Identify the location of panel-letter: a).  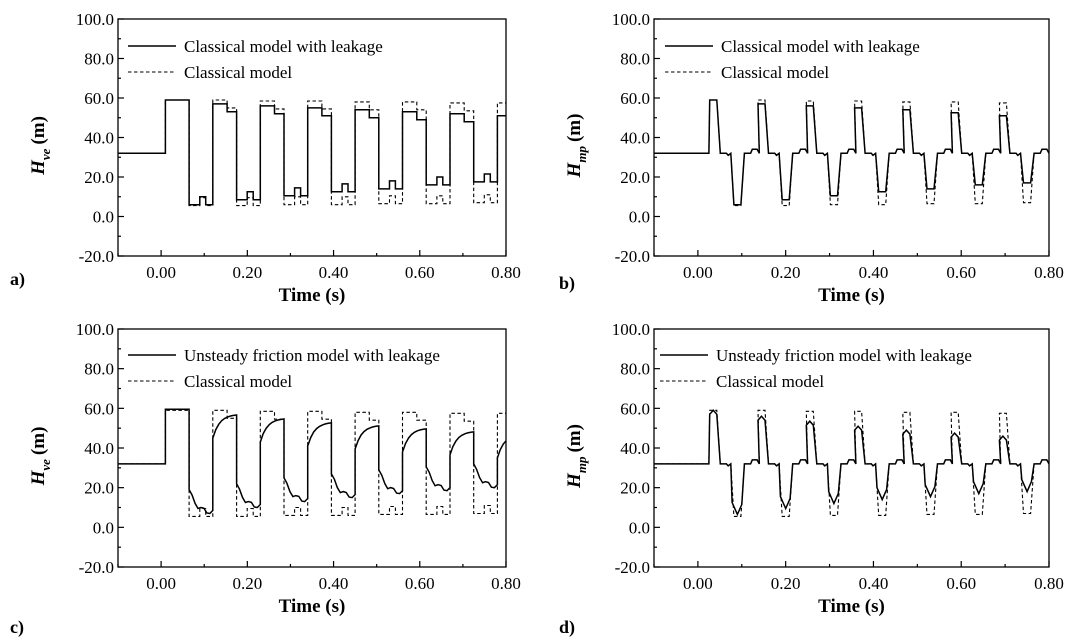
(17, 279).